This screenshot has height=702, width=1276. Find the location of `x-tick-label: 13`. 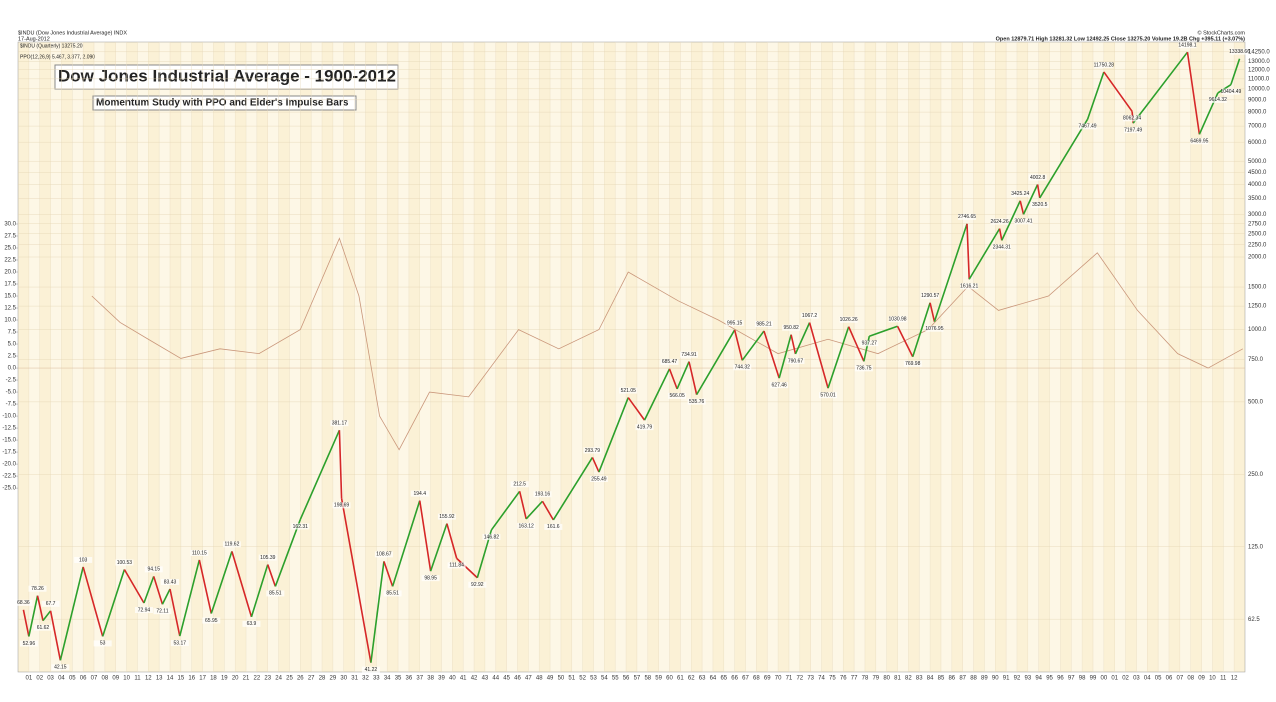

x-tick-label: 13 is located at coordinates (159, 679).